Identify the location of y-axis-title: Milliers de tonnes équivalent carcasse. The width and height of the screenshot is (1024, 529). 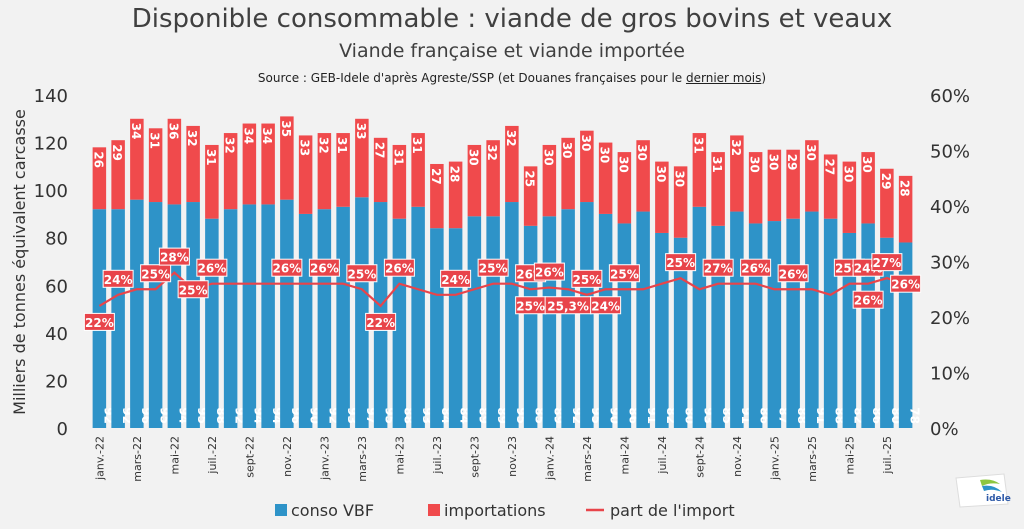
(19, 262).